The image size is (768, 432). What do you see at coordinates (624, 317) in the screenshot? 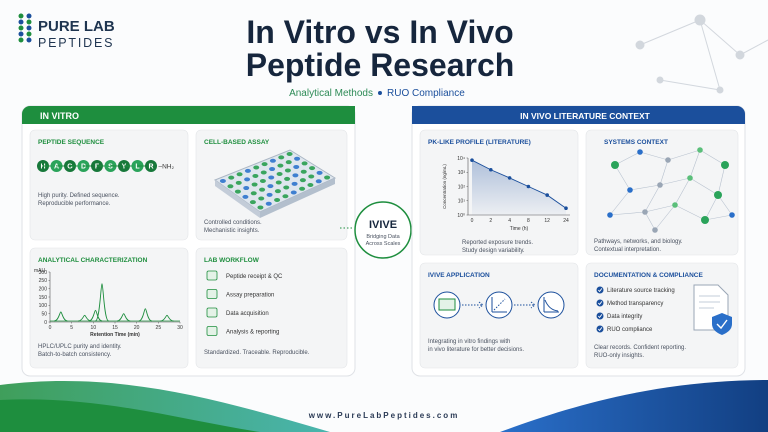
I see `compliance-item: Data integrity` at bounding box center [624, 317].